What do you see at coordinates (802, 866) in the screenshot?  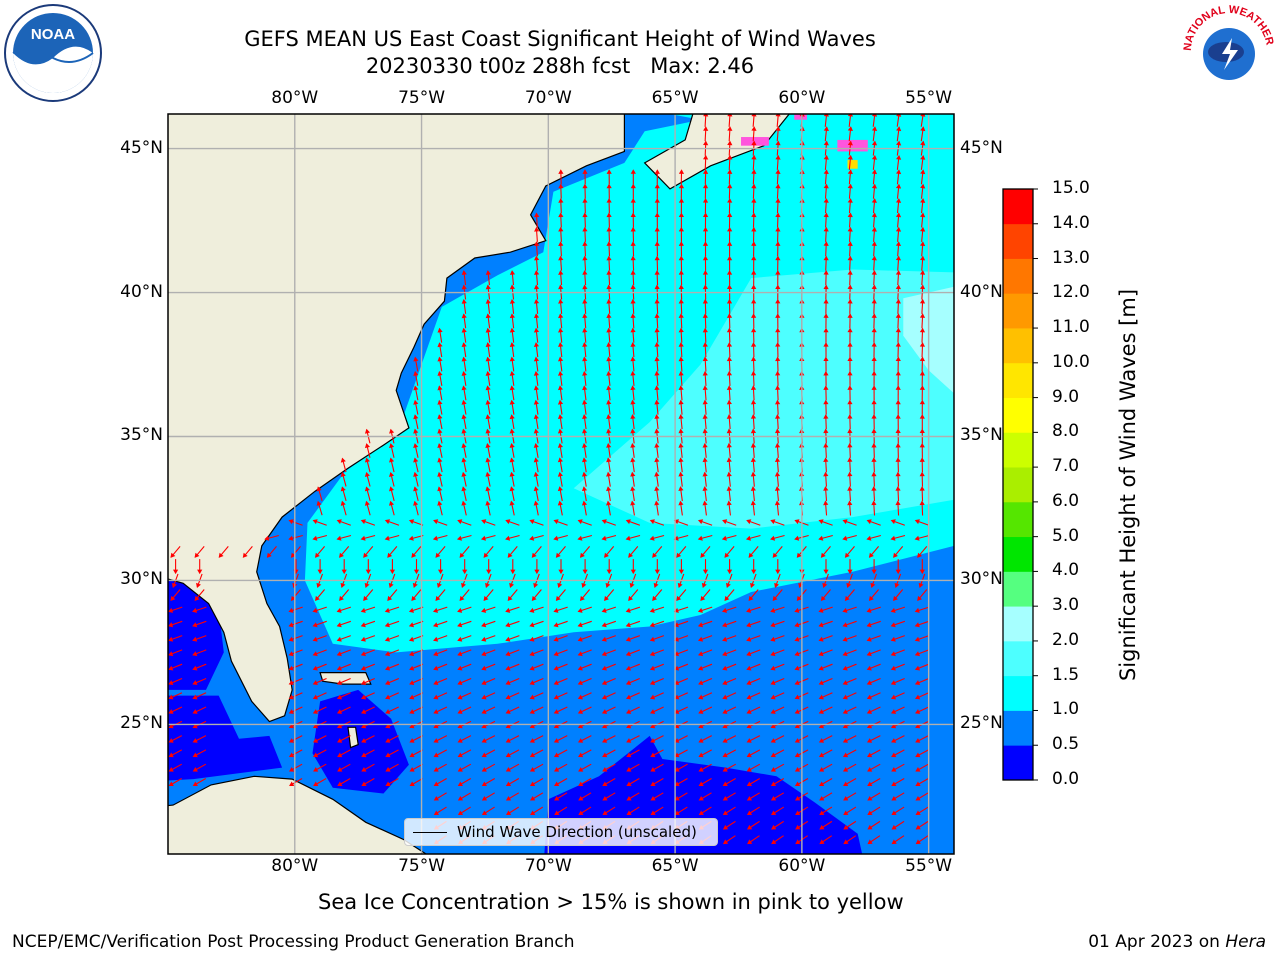 I see `bottom-lon-tick-label: 60°W` at bounding box center [802, 866].